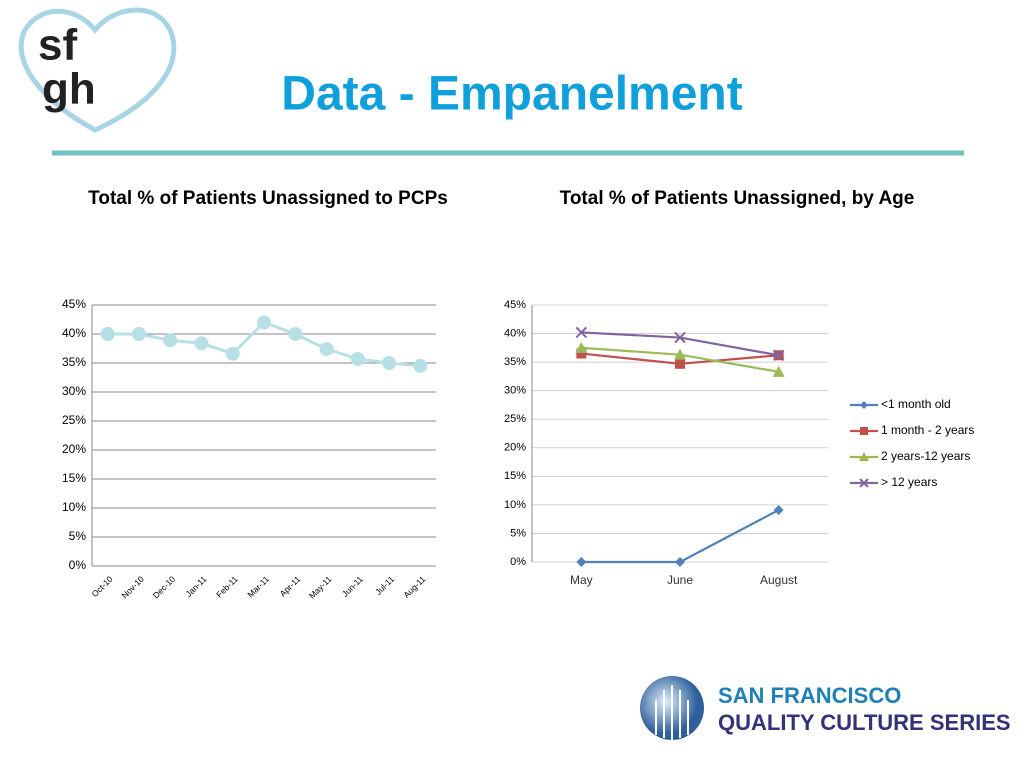 The image size is (1024, 768). Describe the element at coordinates (69, 89) in the screenshot. I see `logo-text: gh` at that location.